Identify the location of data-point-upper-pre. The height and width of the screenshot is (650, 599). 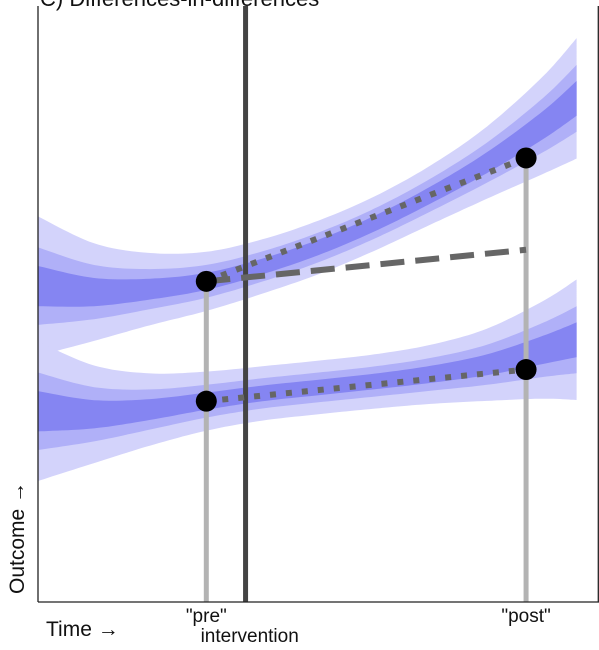
(206, 281).